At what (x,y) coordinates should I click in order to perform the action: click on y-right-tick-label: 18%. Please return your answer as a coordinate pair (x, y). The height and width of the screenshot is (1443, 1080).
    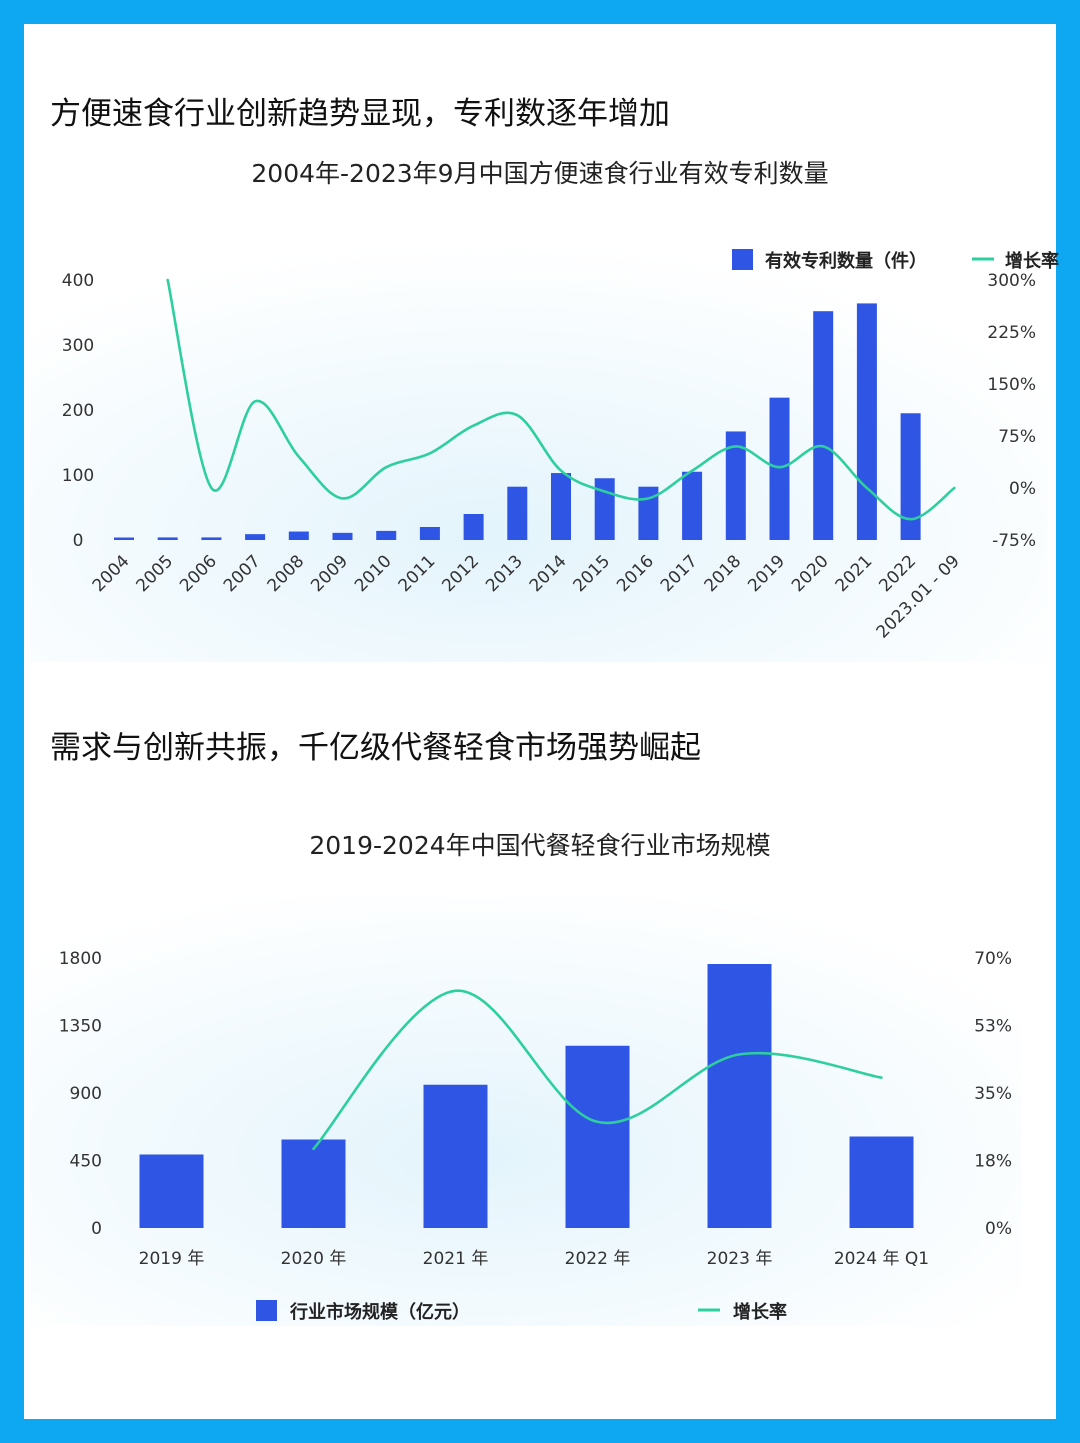
    Looking at the image, I should click on (993, 1162).